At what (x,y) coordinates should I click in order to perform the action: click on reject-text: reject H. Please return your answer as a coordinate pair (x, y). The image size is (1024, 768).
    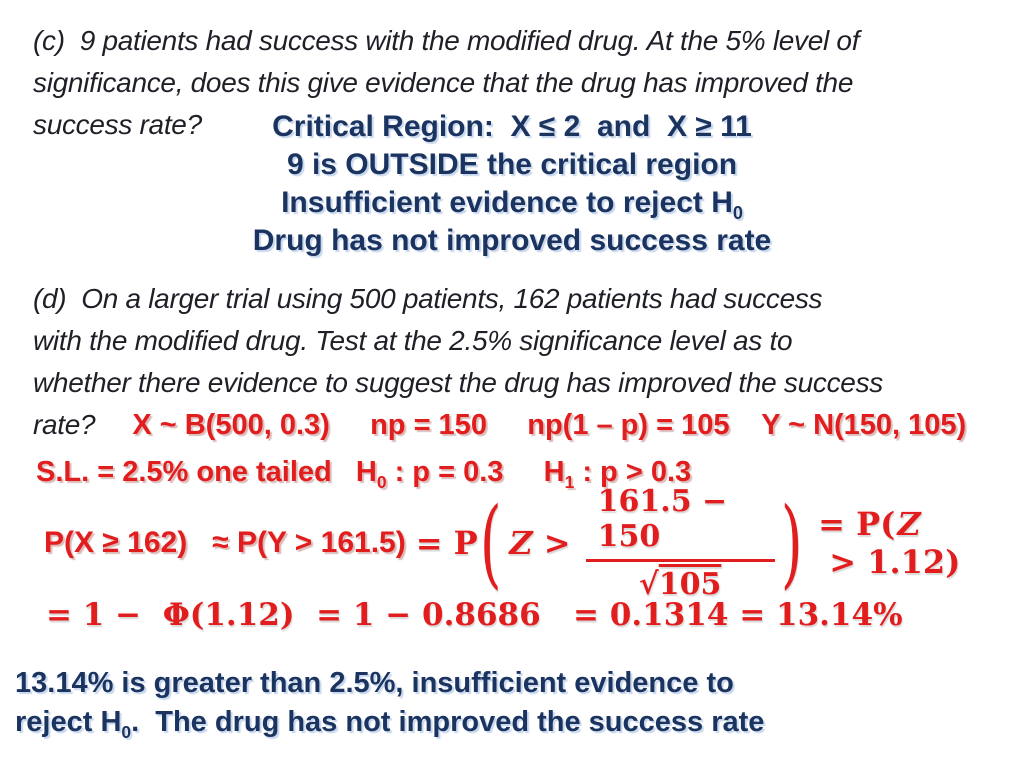
    Looking at the image, I should click on (68, 722).